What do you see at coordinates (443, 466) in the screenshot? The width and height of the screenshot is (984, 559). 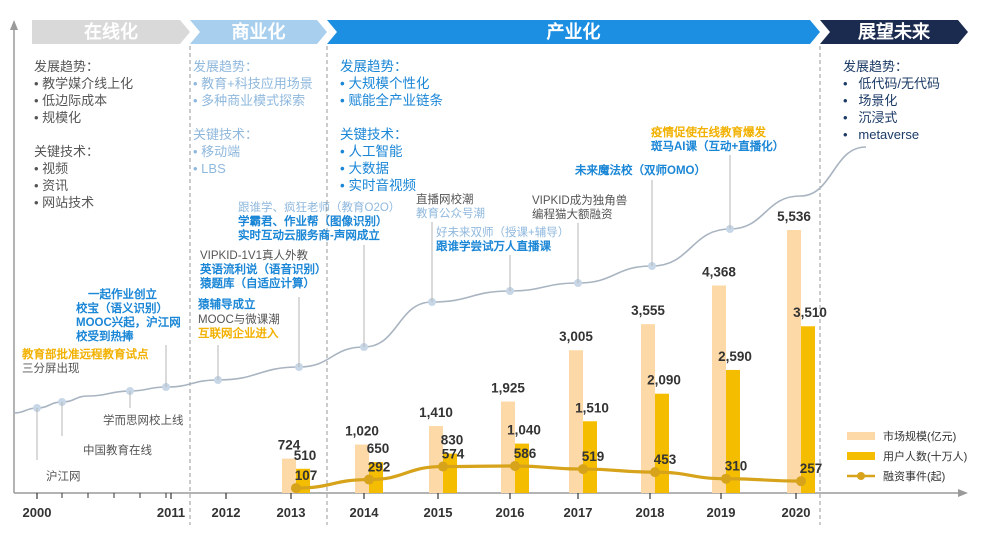 I see `funding-point-2015` at bounding box center [443, 466].